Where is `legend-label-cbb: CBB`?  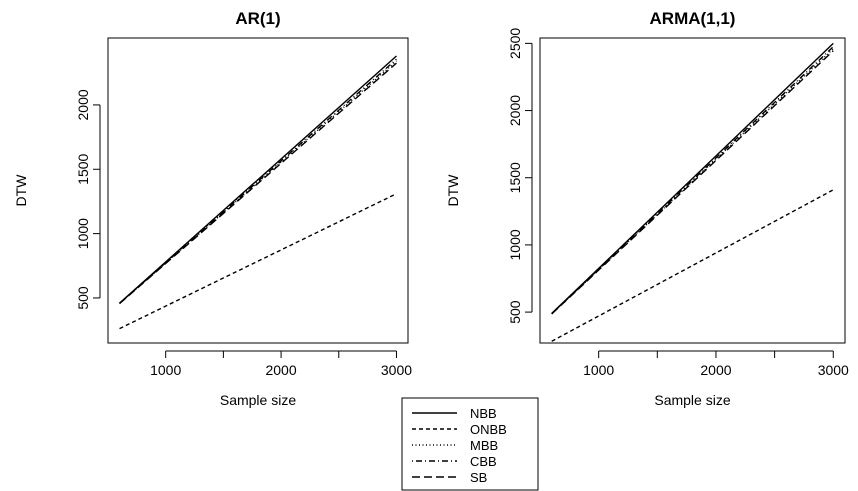
legend-label-cbb: CBB is located at coordinates (483, 461).